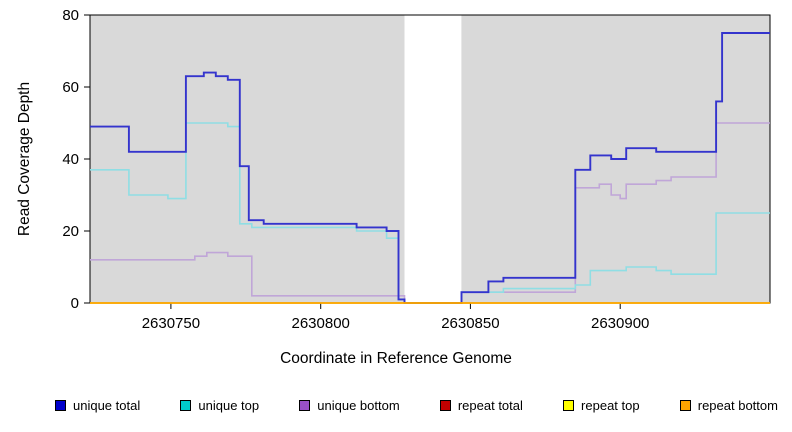 The width and height of the screenshot is (792, 432). I want to click on svg-text: 2630800, so click(320, 323).